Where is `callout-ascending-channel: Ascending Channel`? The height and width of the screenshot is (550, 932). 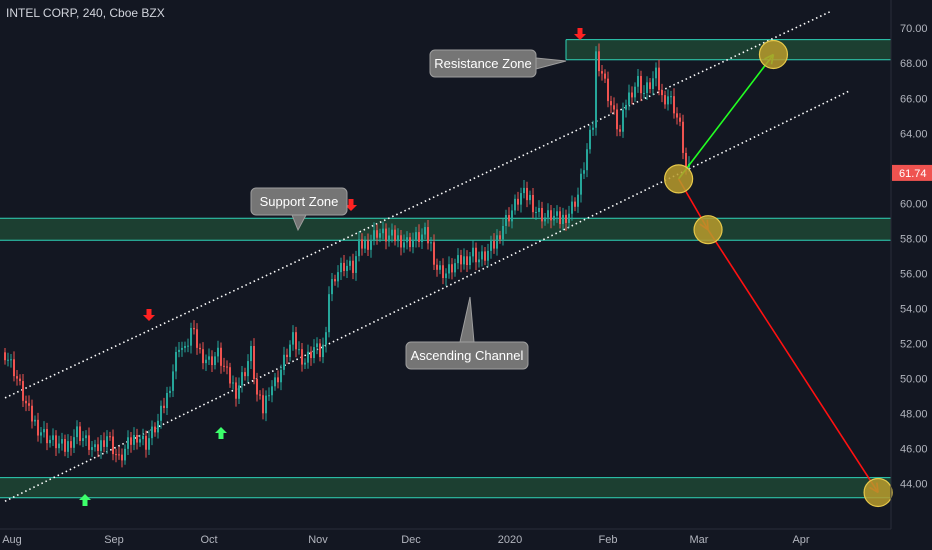
callout-ascending-channel: Ascending Channel is located at coordinates (467, 333).